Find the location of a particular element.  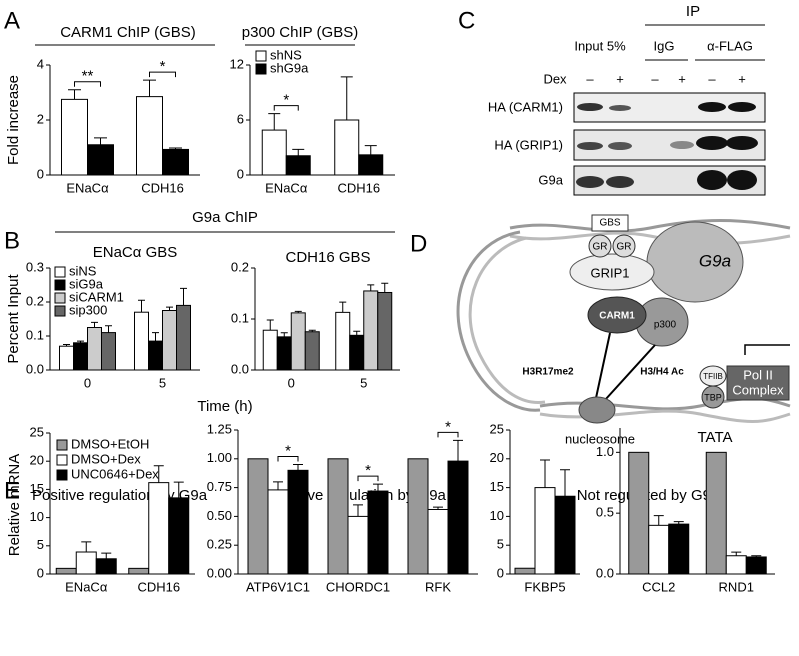

x-tick-label: RFK is located at coordinates (438, 586).